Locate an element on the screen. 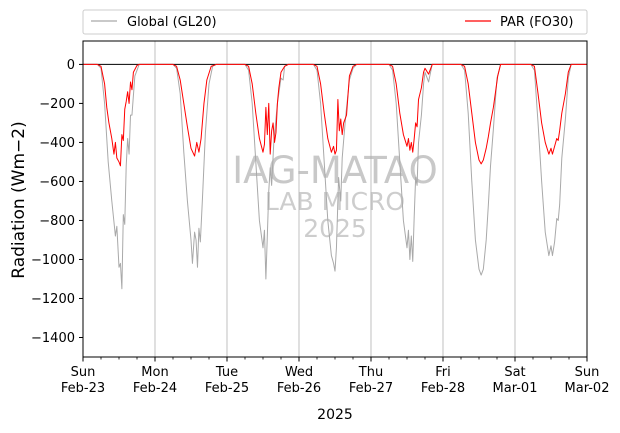  legend: Global (GL20) PAR (FO30) is located at coordinates (335, 22).